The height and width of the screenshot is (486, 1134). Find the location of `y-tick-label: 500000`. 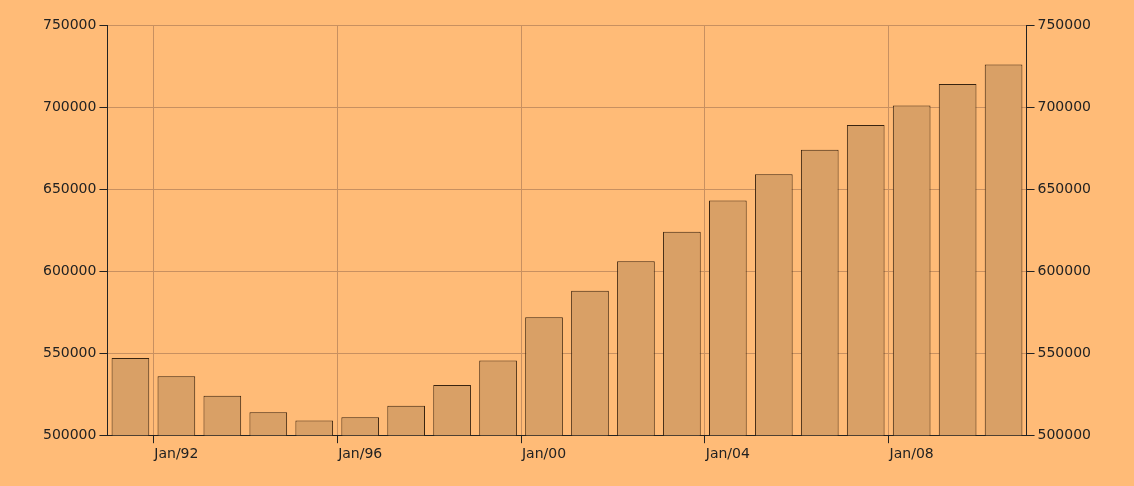

y-tick-label: 500000 is located at coordinates (69, 433).